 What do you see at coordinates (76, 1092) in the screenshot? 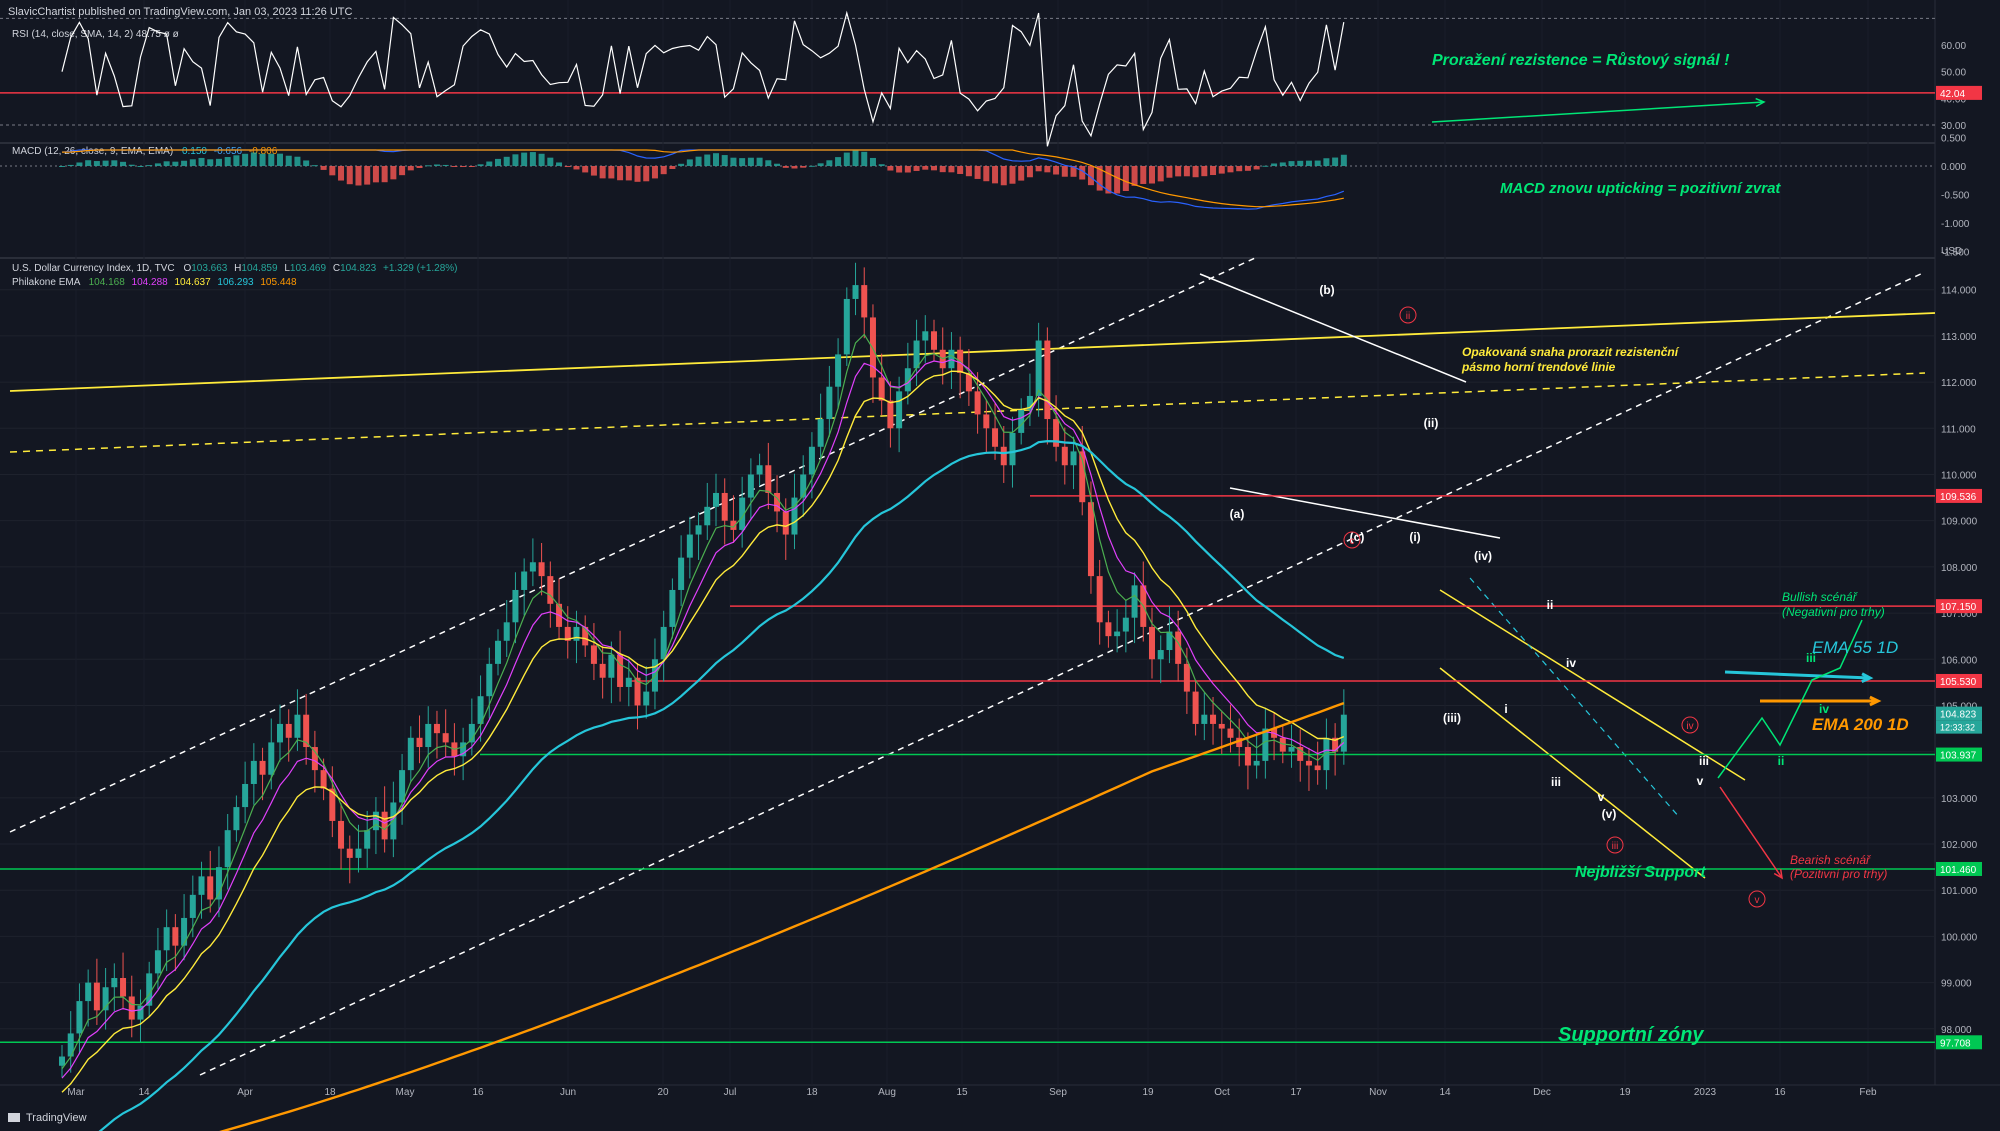
I see `time-tick-label: Mar` at bounding box center [76, 1092].